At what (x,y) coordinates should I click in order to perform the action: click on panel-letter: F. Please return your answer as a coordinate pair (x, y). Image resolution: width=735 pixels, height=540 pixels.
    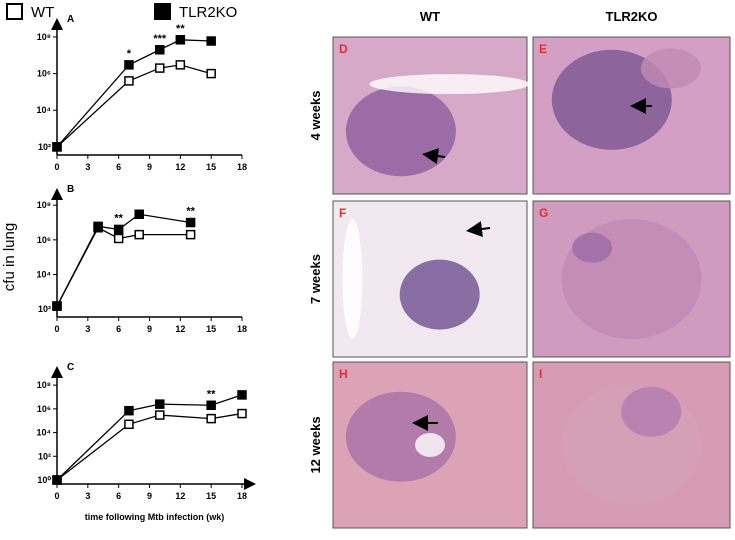
    Looking at the image, I should click on (342, 213).